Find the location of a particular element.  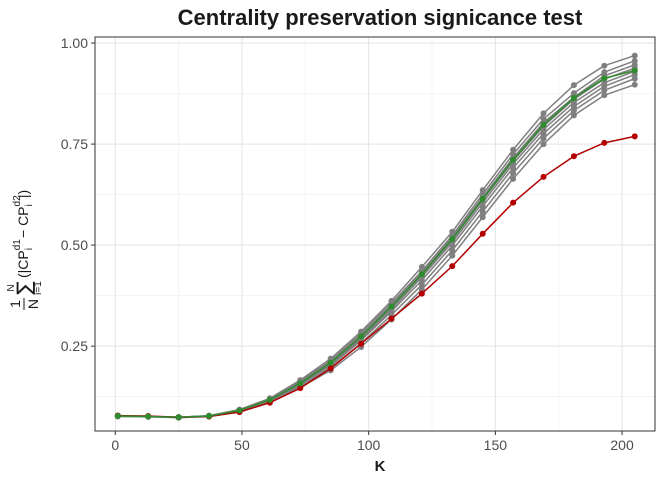

x-tick-label: 200 is located at coordinates (622, 445).